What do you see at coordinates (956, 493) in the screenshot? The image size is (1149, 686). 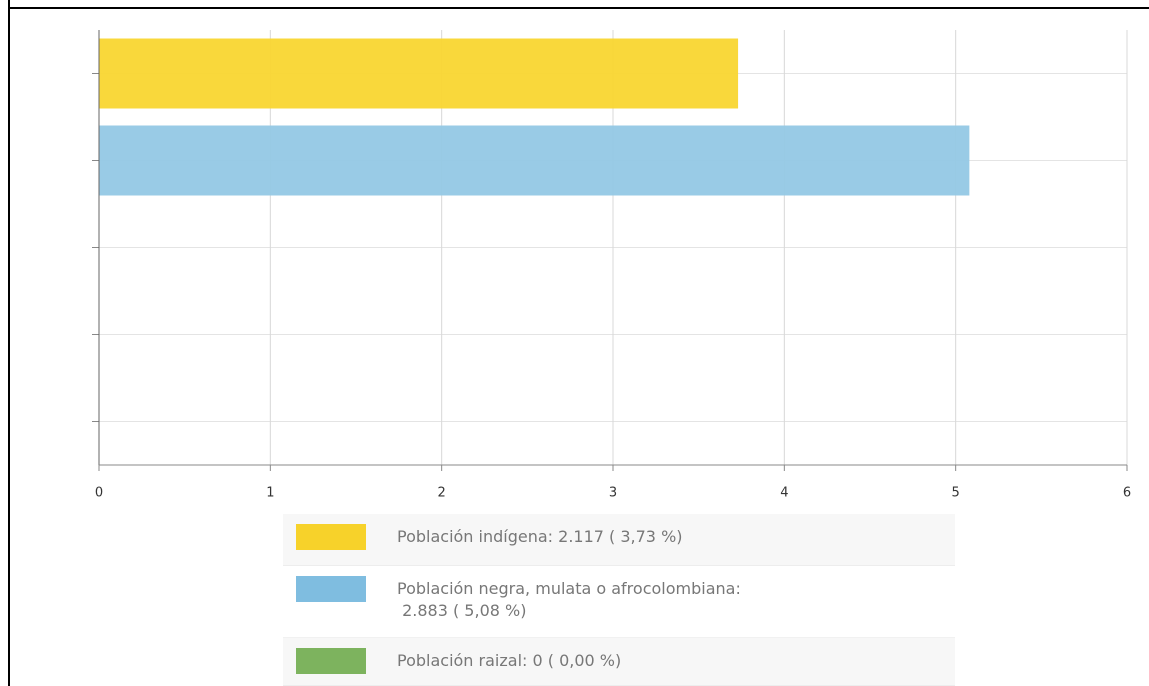 I see `x-tick-label: 5` at bounding box center [956, 493].